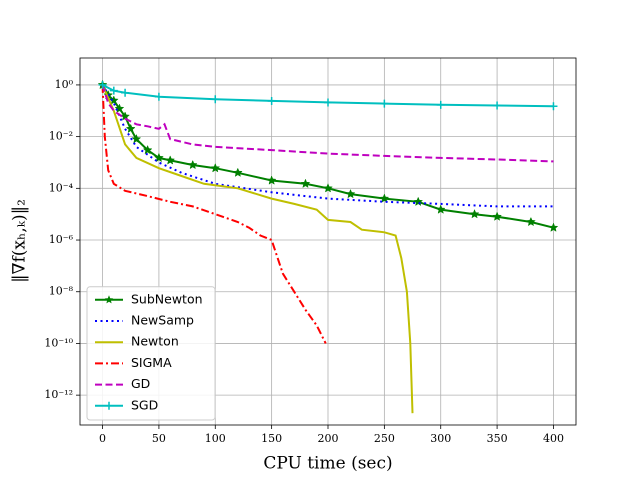  What do you see at coordinates (58, 342) in the screenshot?
I see `y-tick-label: 10⁻¹⁰` at bounding box center [58, 342].